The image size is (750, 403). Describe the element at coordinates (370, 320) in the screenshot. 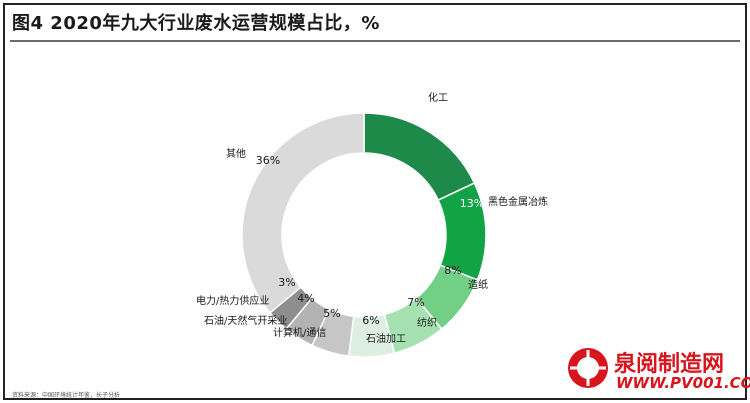

I see `value-label-4: 6%` at that location.